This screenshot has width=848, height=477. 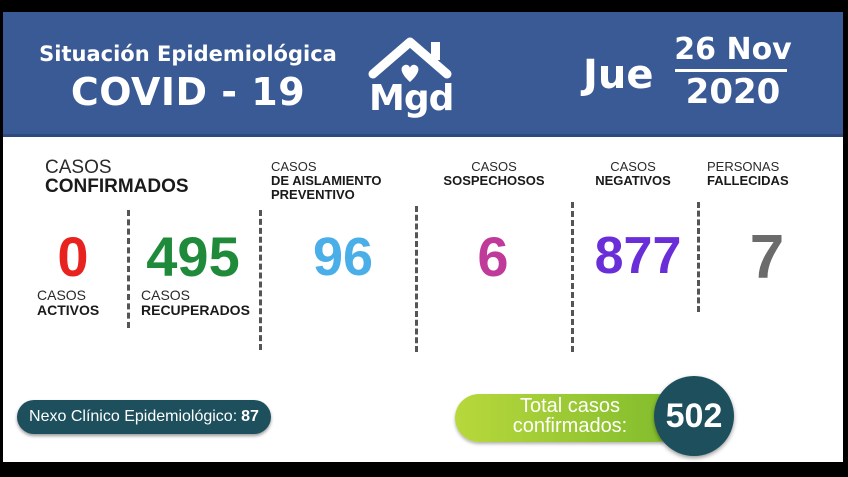 I want to click on nexo-label: Nexo Clínico Epidemiológico:, so click(x=133, y=416).